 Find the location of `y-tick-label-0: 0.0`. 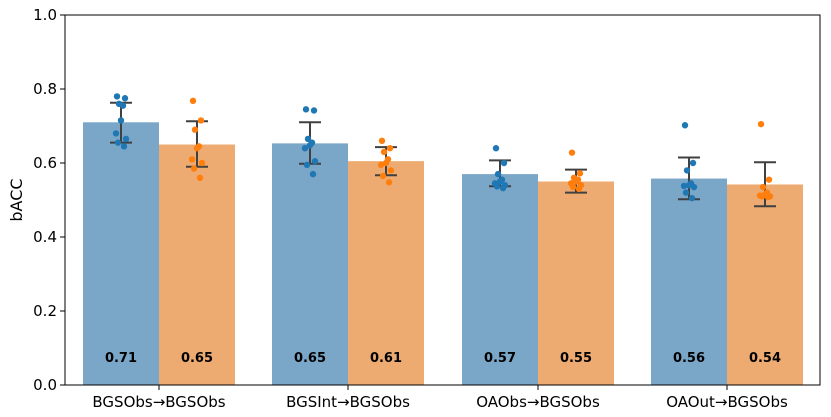

y-tick-label-0: 0.0 is located at coordinates (45, 385).